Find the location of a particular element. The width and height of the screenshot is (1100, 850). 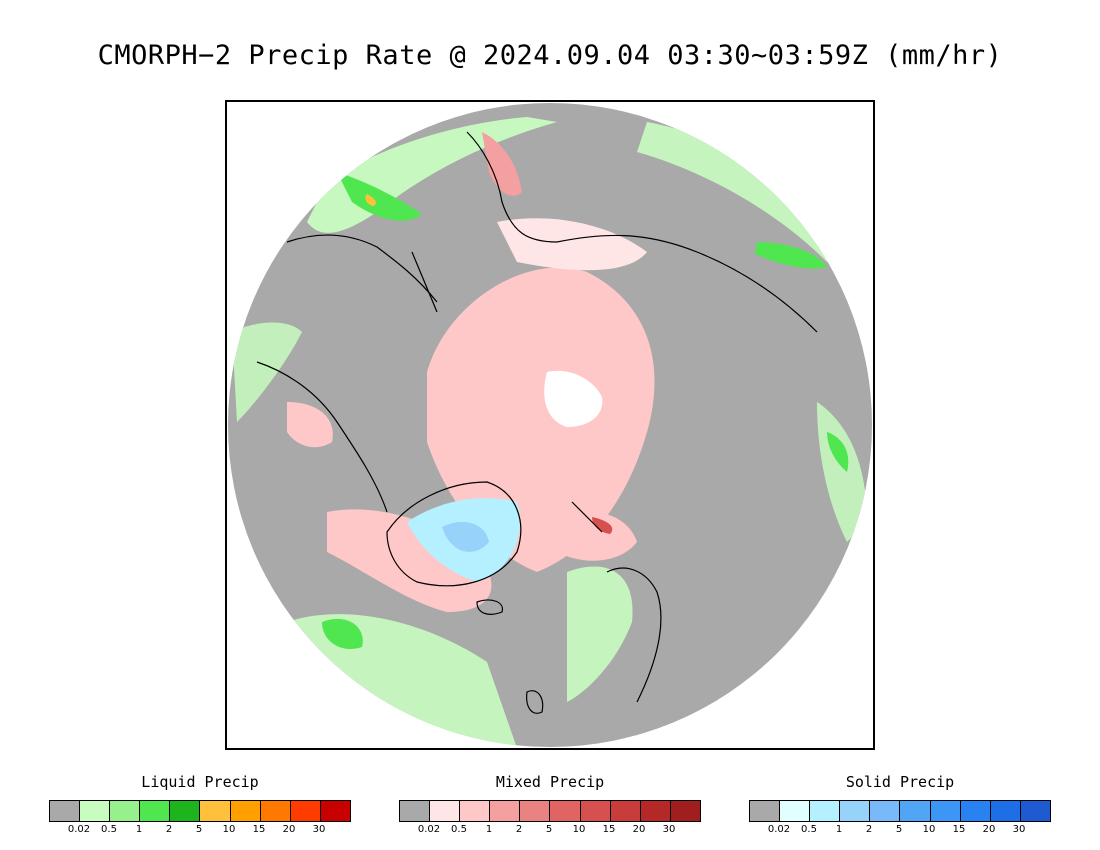

liquid-band-scandinavia is located at coordinates (600, 634).